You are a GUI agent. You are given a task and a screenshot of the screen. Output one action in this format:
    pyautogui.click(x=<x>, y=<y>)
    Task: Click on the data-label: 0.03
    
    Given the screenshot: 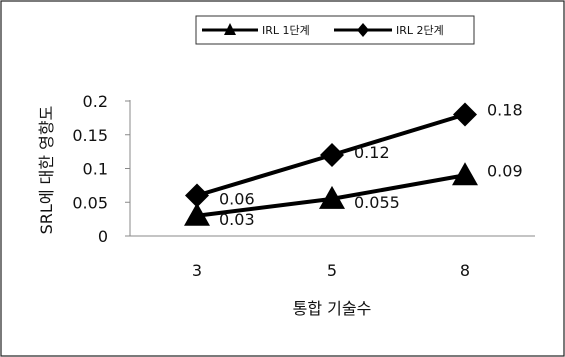 What is the action you would take?
    pyautogui.click(x=237, y=219)
    